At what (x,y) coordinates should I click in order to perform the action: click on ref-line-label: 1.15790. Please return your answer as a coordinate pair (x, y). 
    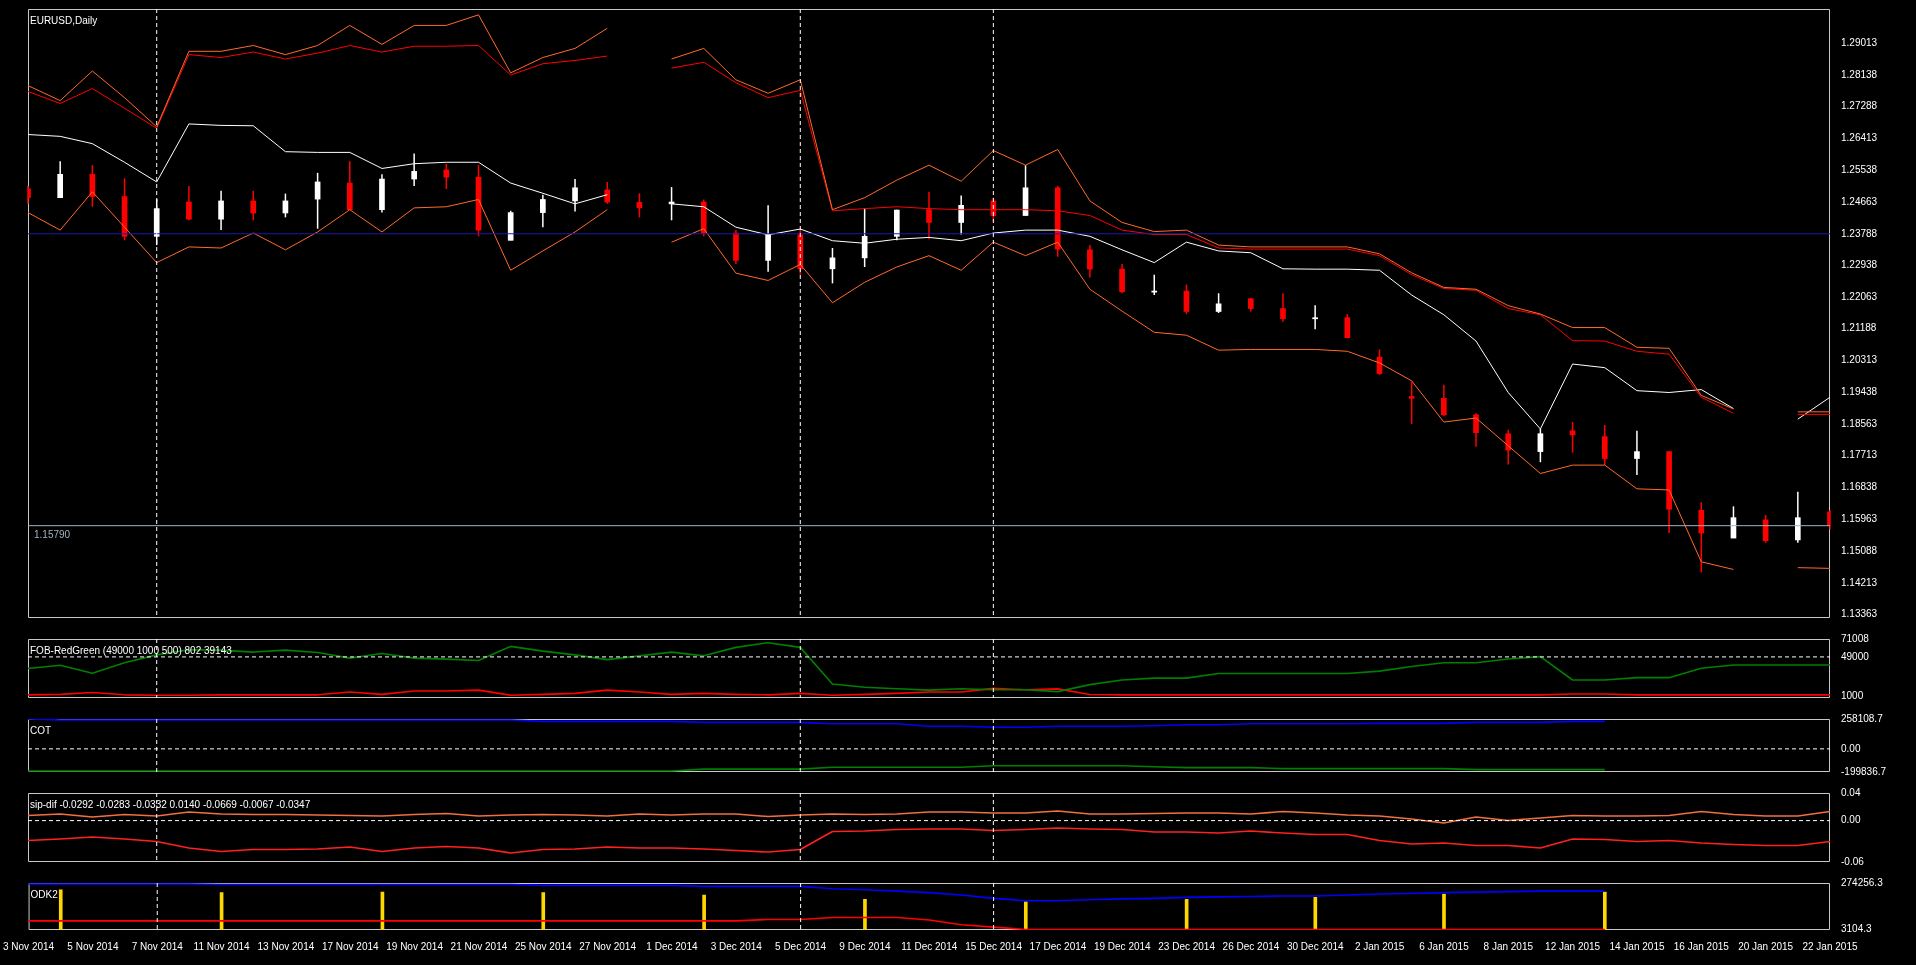
    Looking at the image, I should click on (52, 534).